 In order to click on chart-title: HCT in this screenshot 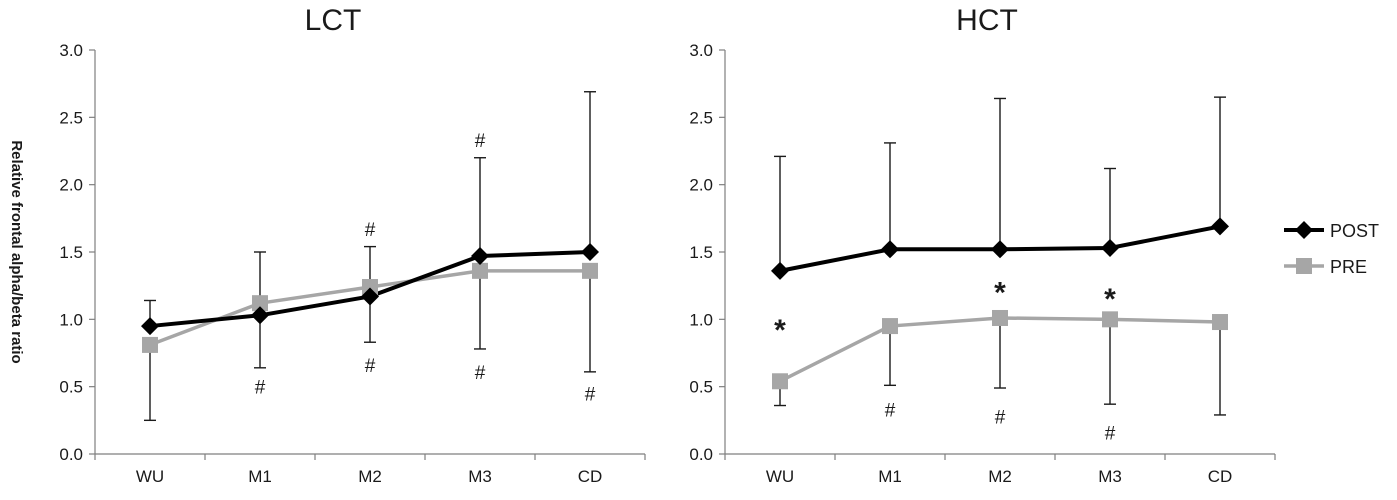, I will do `click(987, 20)`.